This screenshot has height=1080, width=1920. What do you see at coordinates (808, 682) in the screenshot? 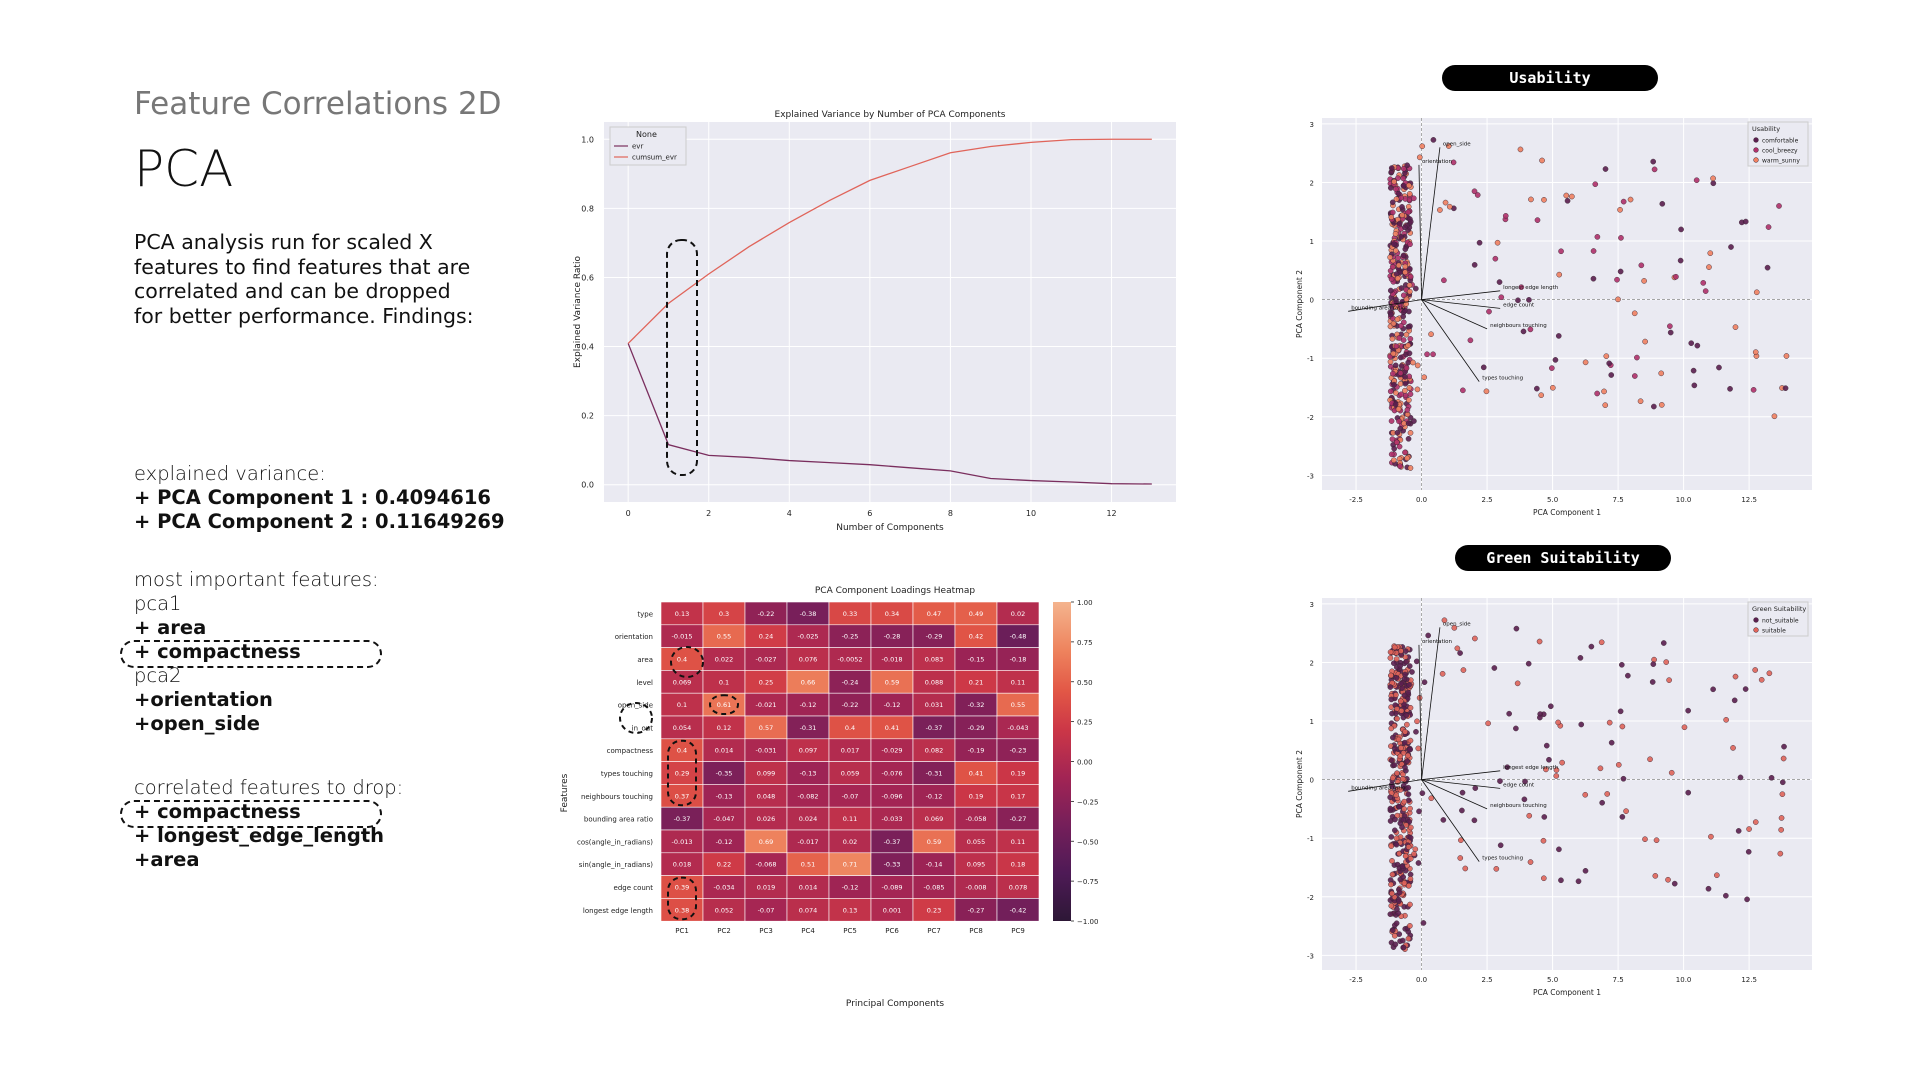
I see `heatmap-cell-value: 0.66` at bounding box center [808, 682].